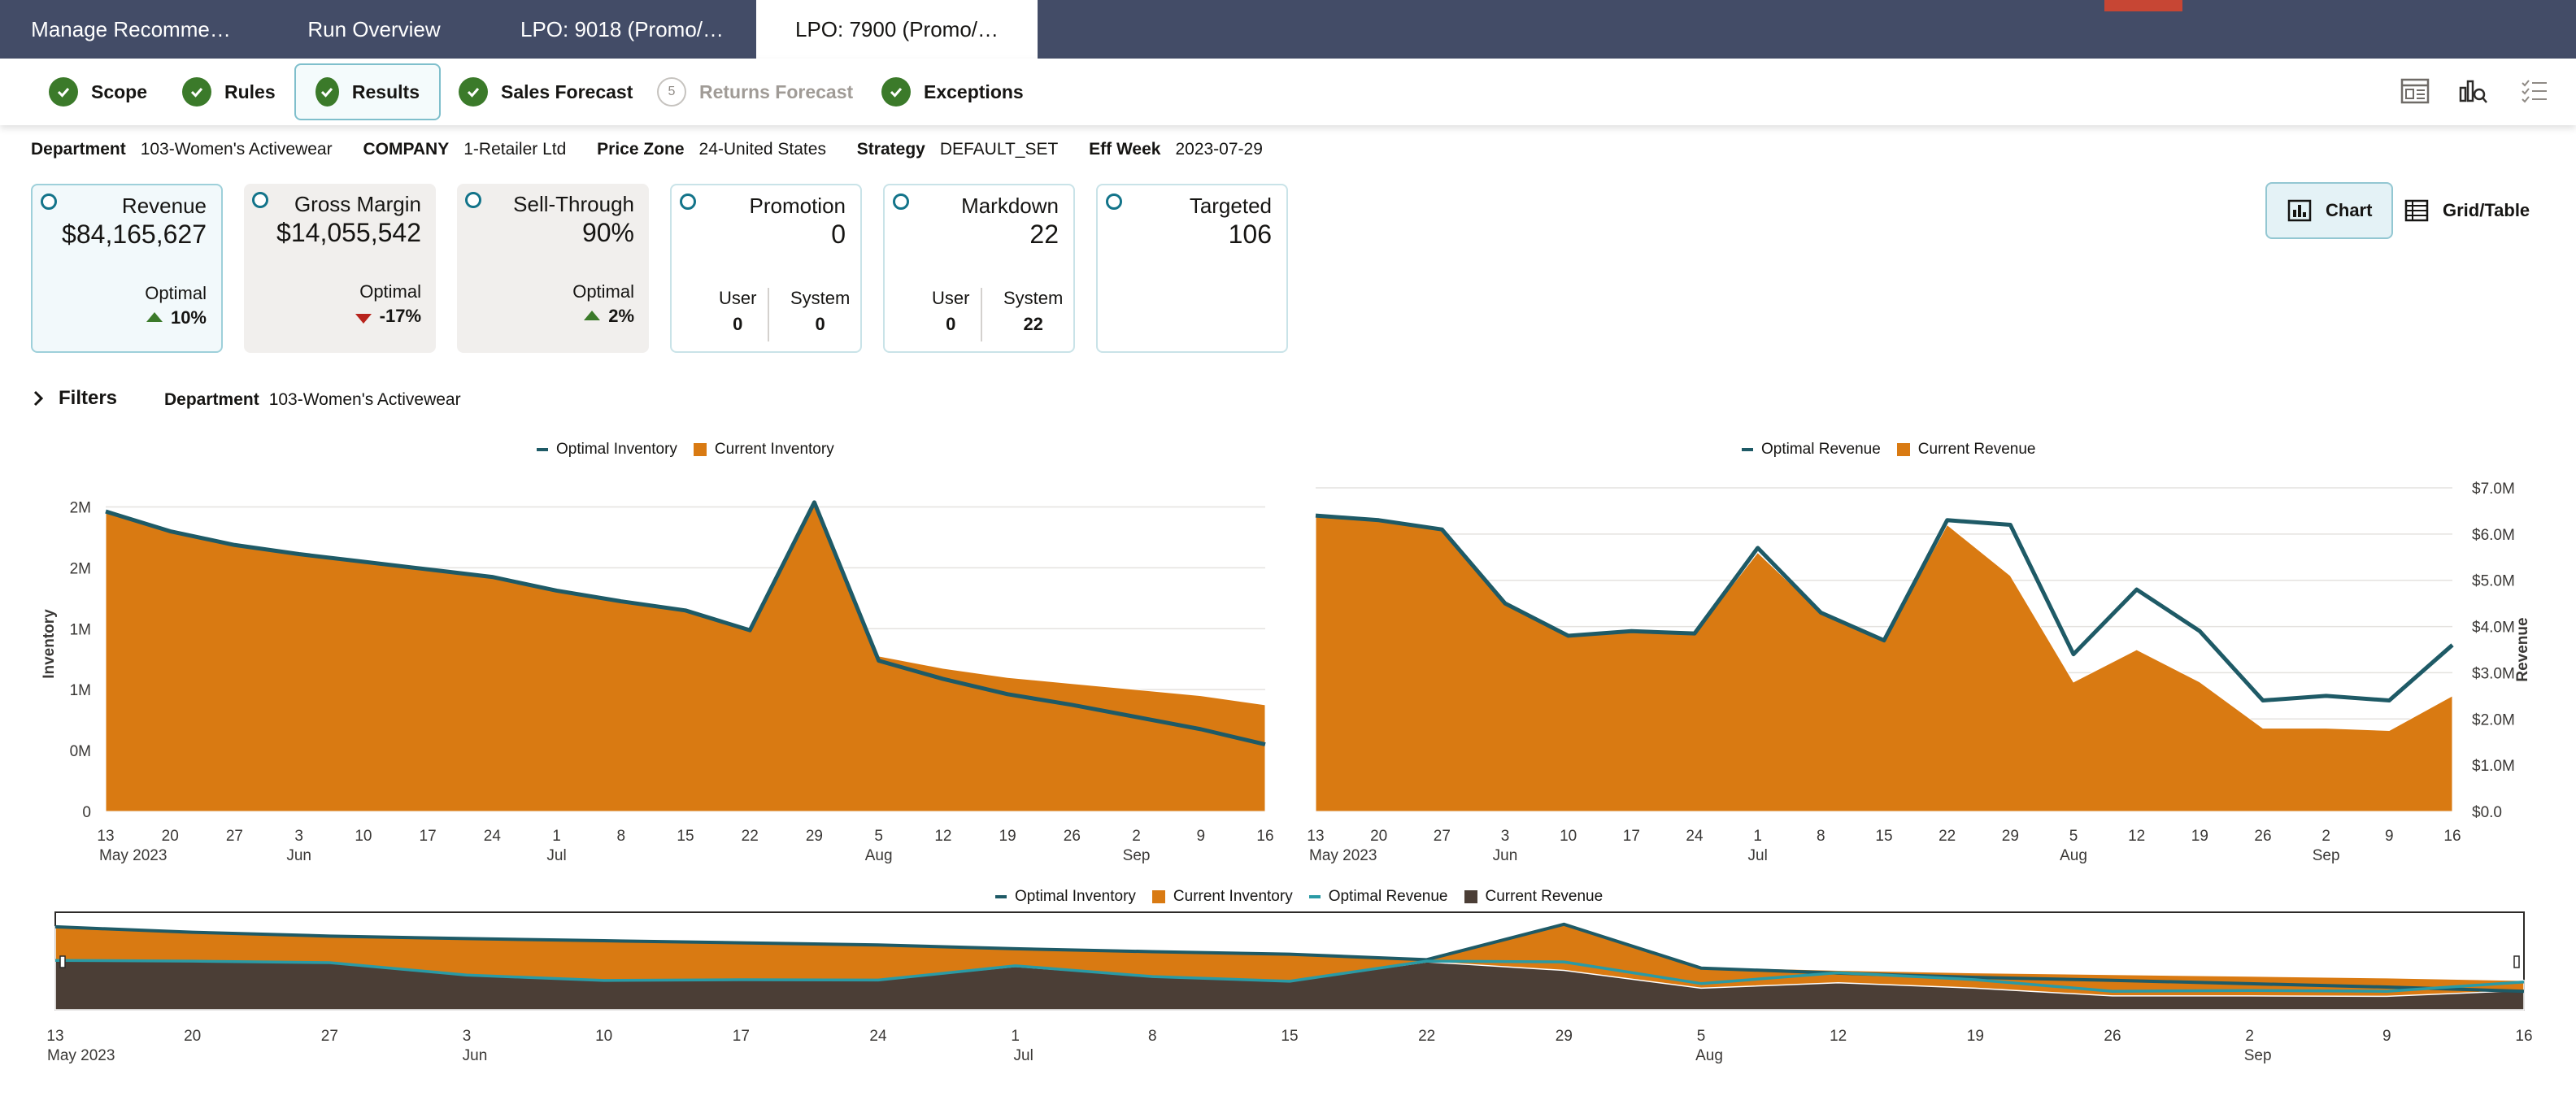 The image size is (2576, 1109). What do you see at coordinates (1250, 234) in the screenshot?
I see `card-value: 106` at bounding box center [1250, 234].